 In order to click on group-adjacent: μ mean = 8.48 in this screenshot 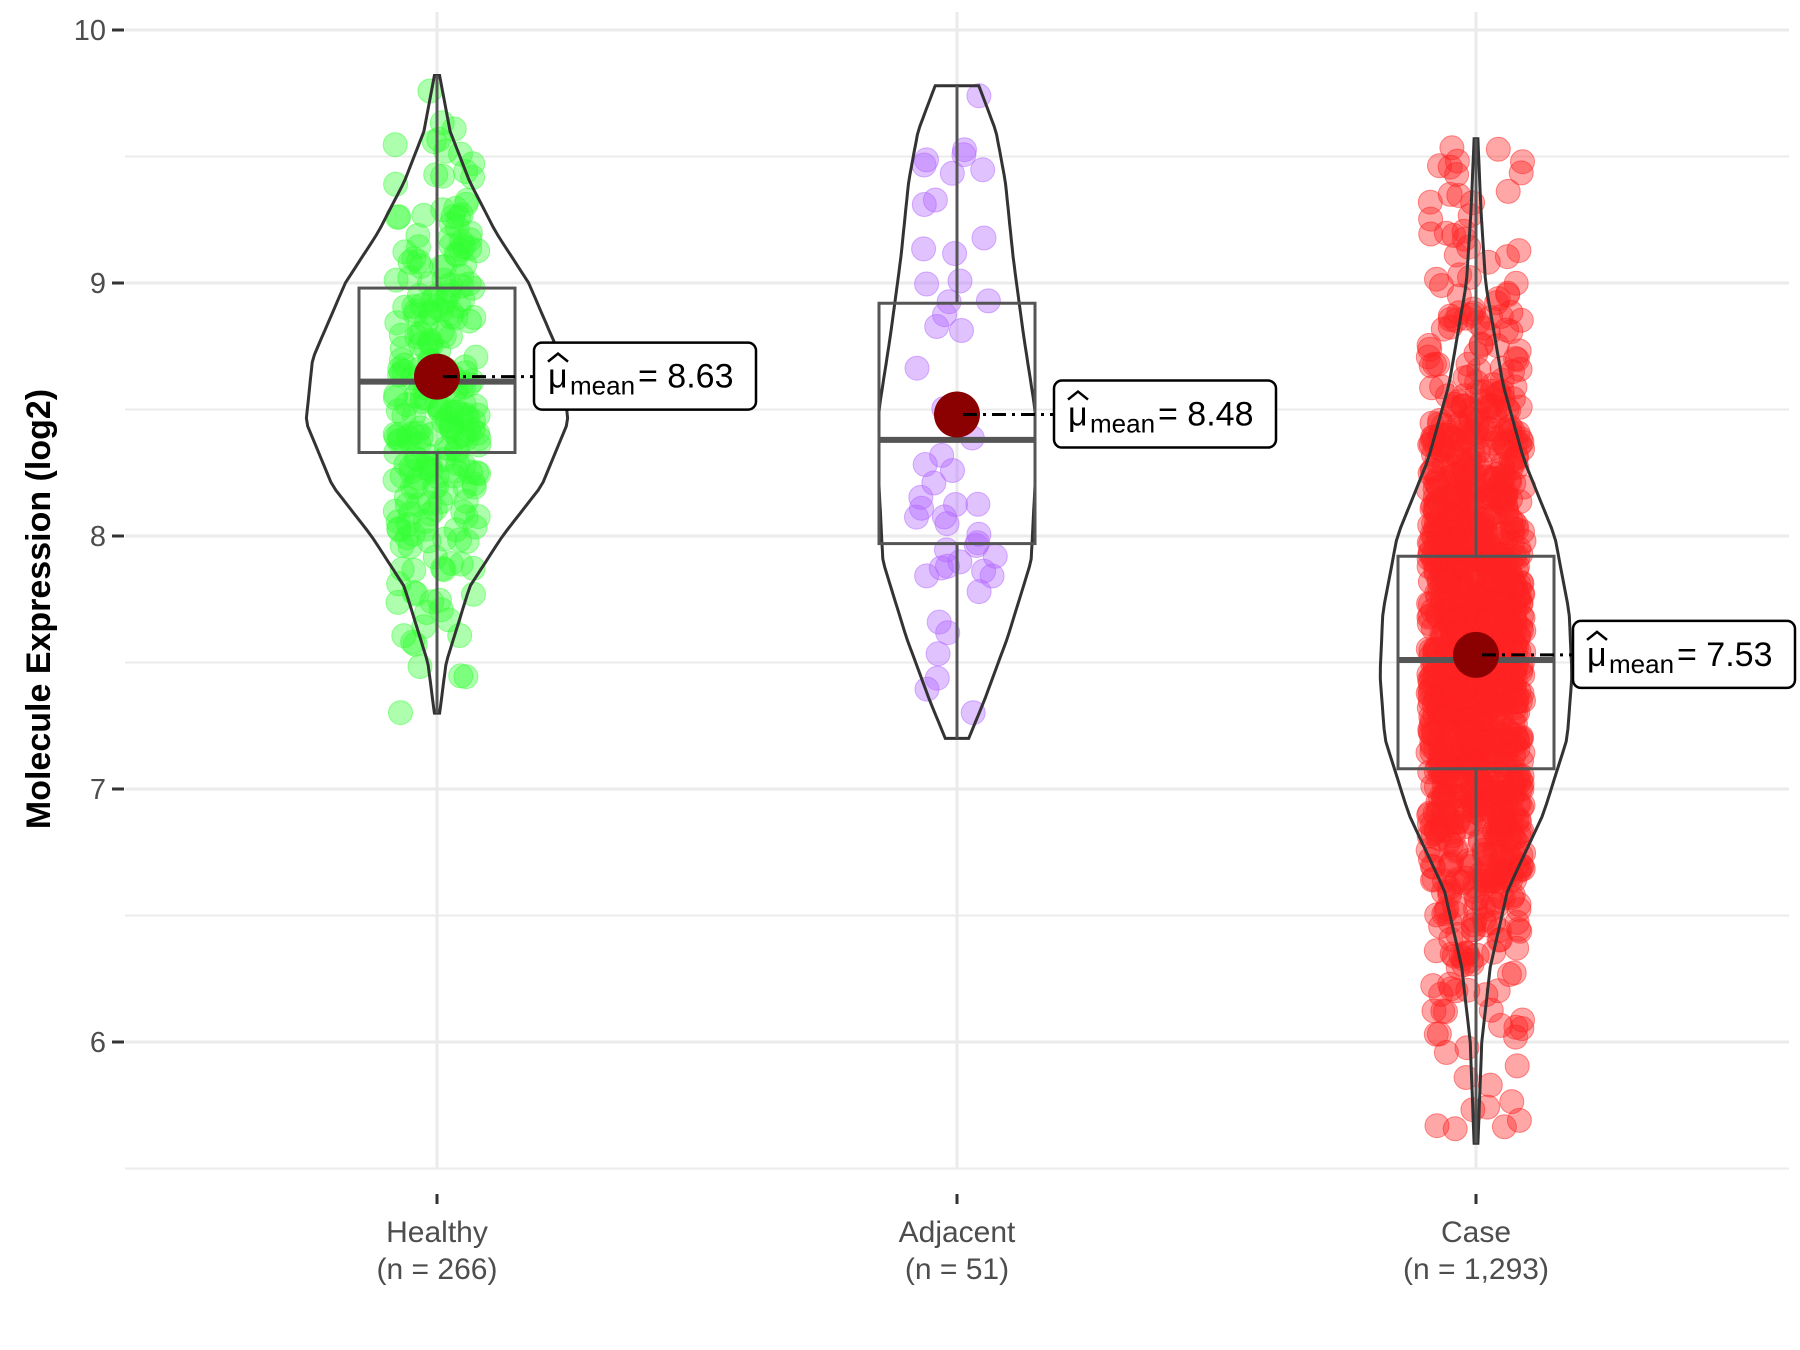, I will do `click(1077, 411)`.